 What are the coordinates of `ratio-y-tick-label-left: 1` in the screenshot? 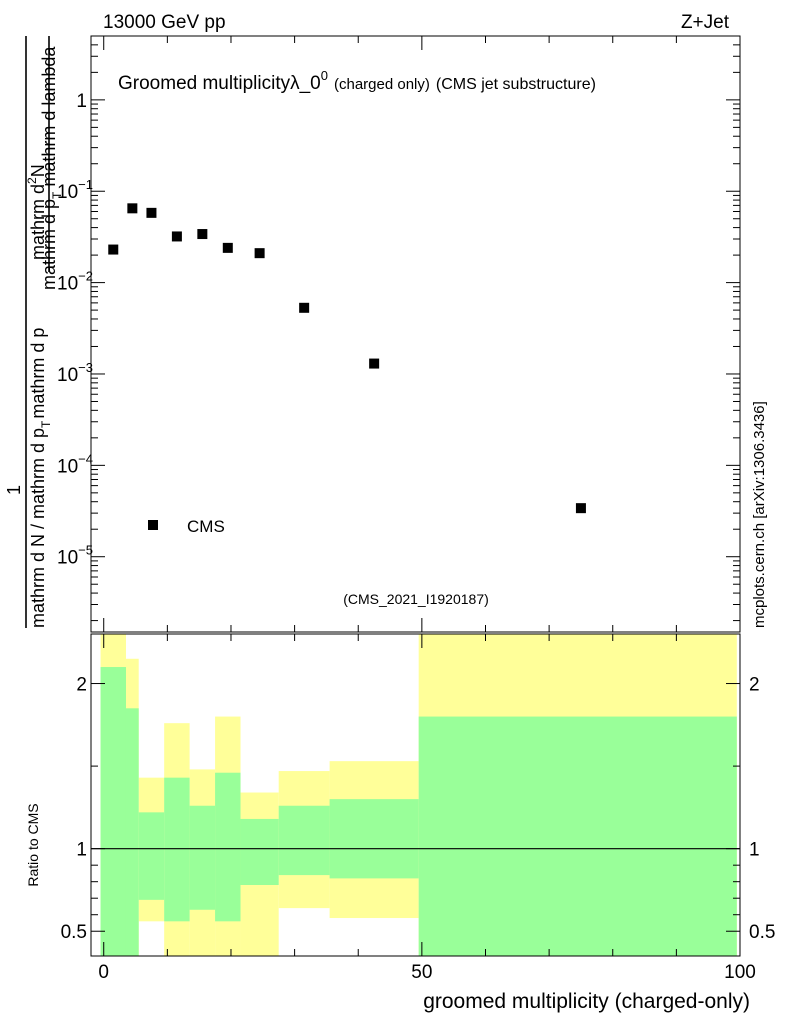 It's located at (81, 850).